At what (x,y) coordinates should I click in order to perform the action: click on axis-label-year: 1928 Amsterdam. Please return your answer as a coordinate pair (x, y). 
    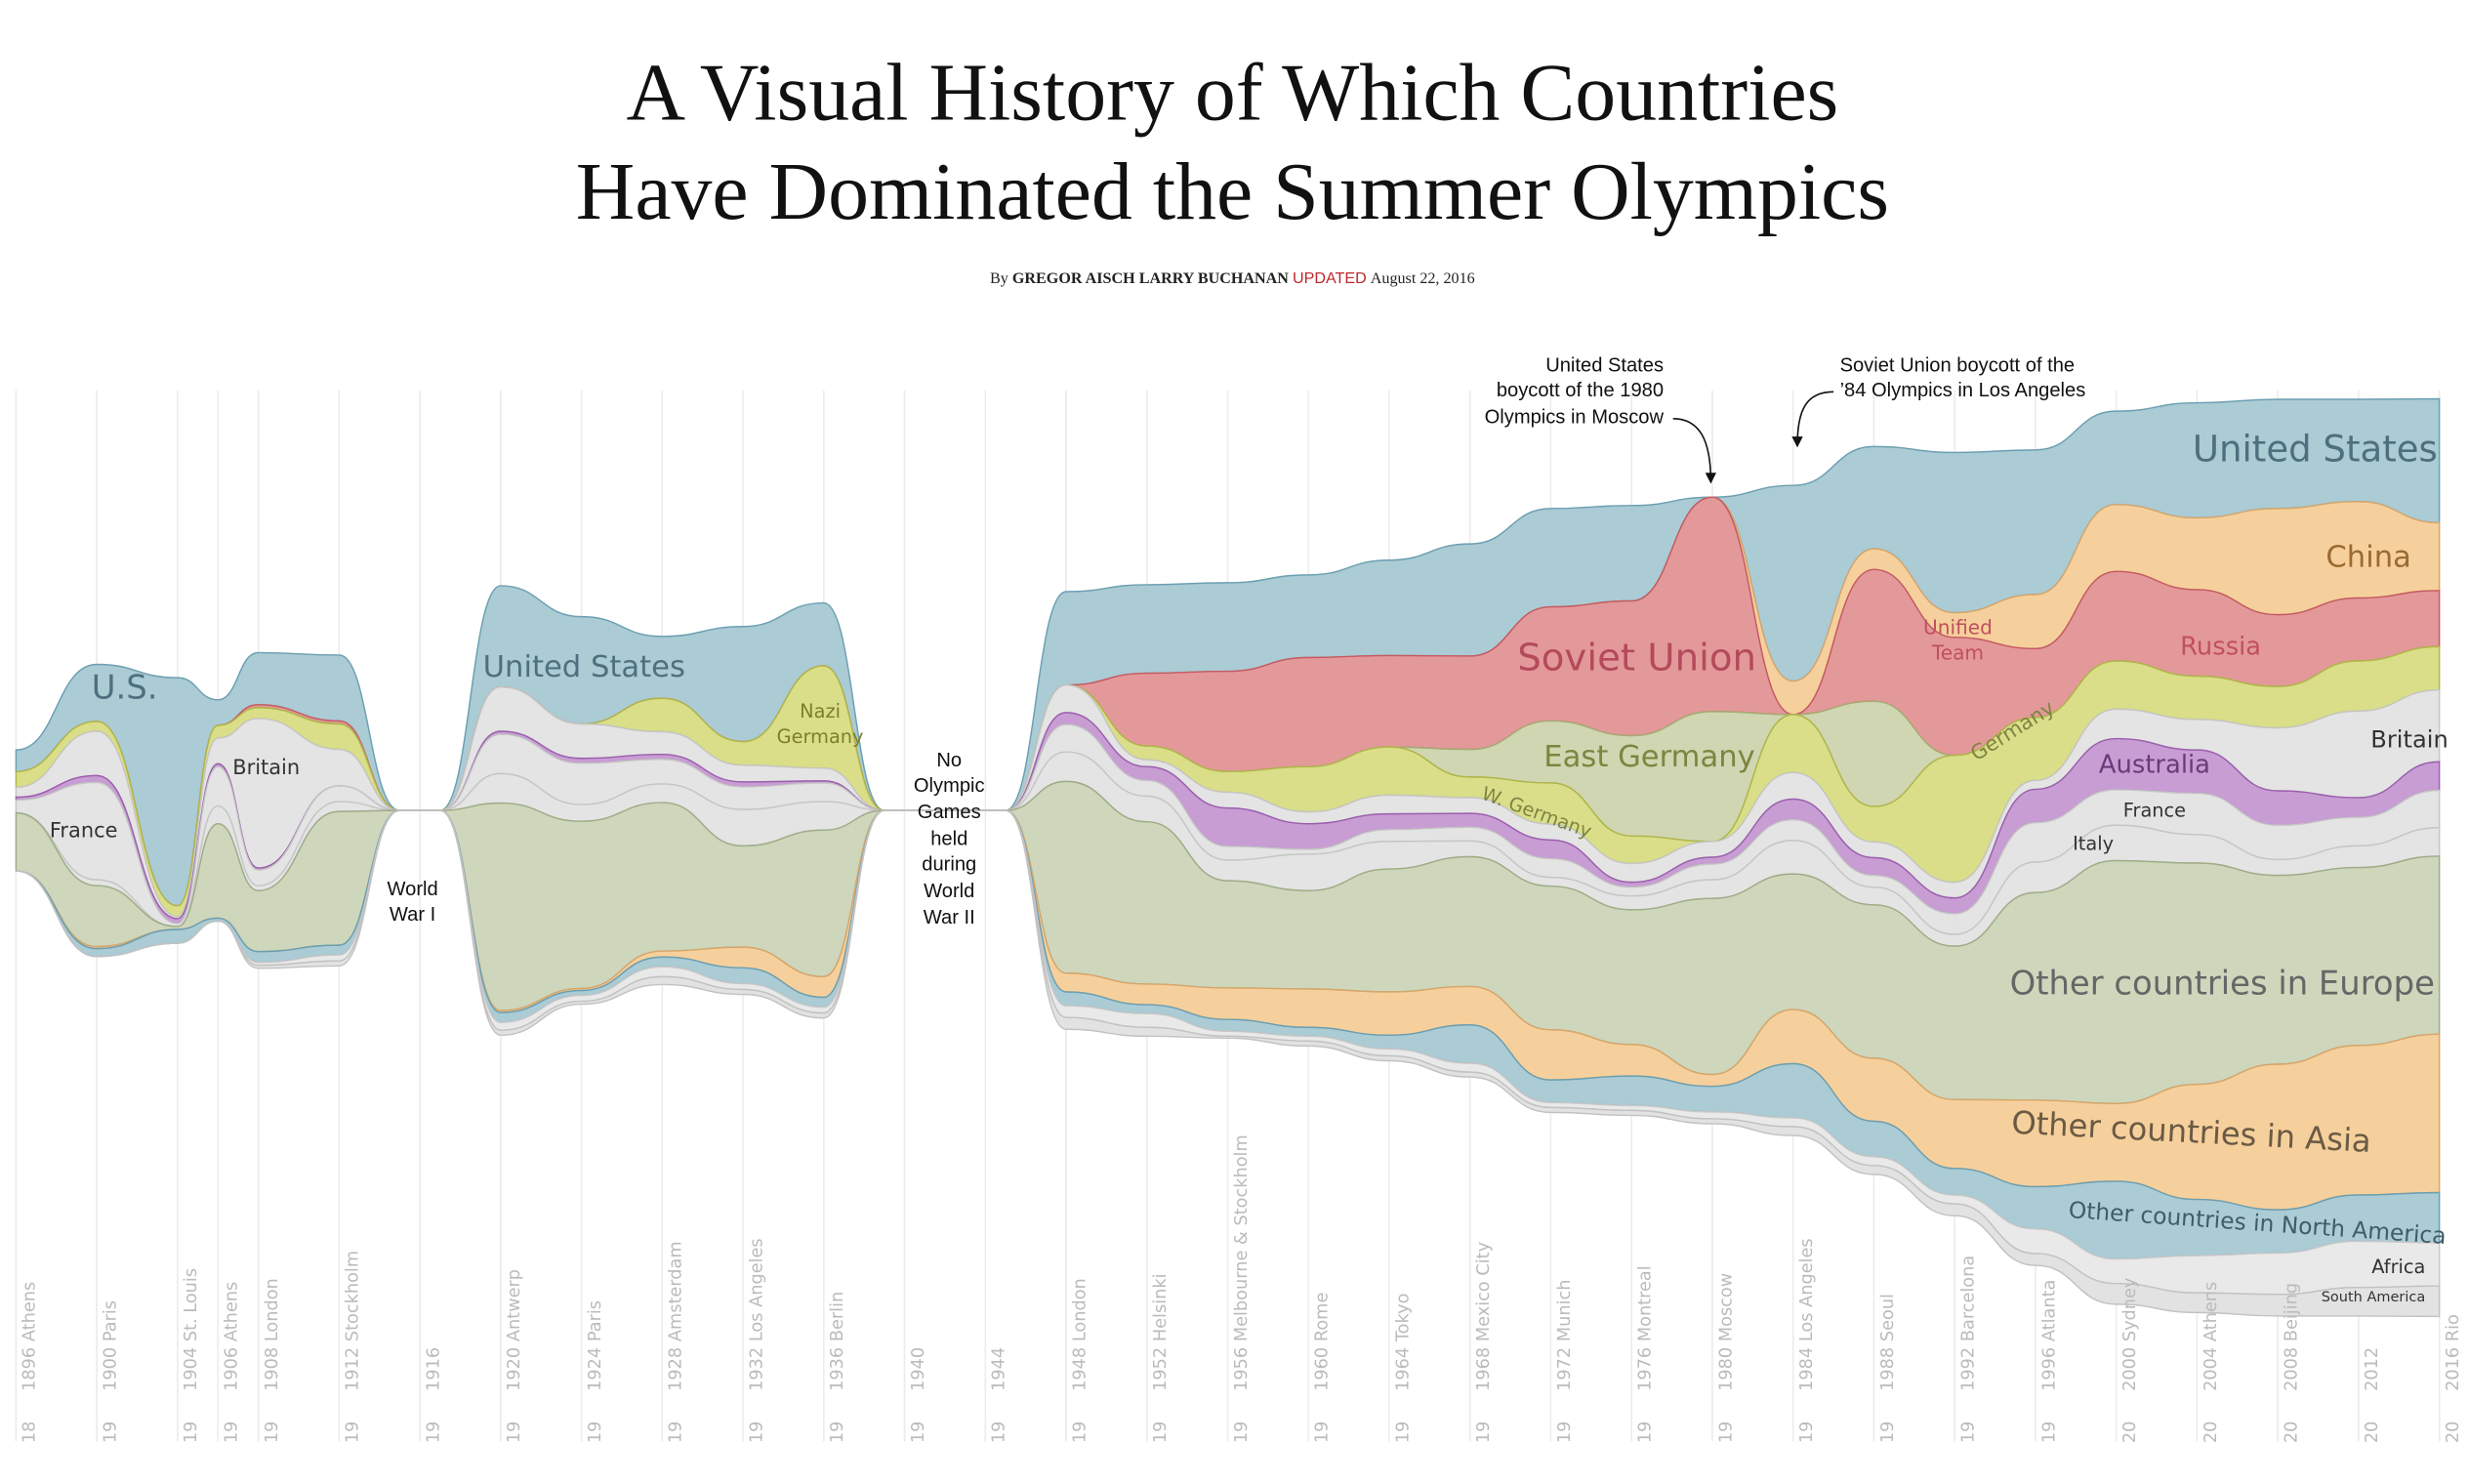
    Looking at the image, I should click on (677, 1316).